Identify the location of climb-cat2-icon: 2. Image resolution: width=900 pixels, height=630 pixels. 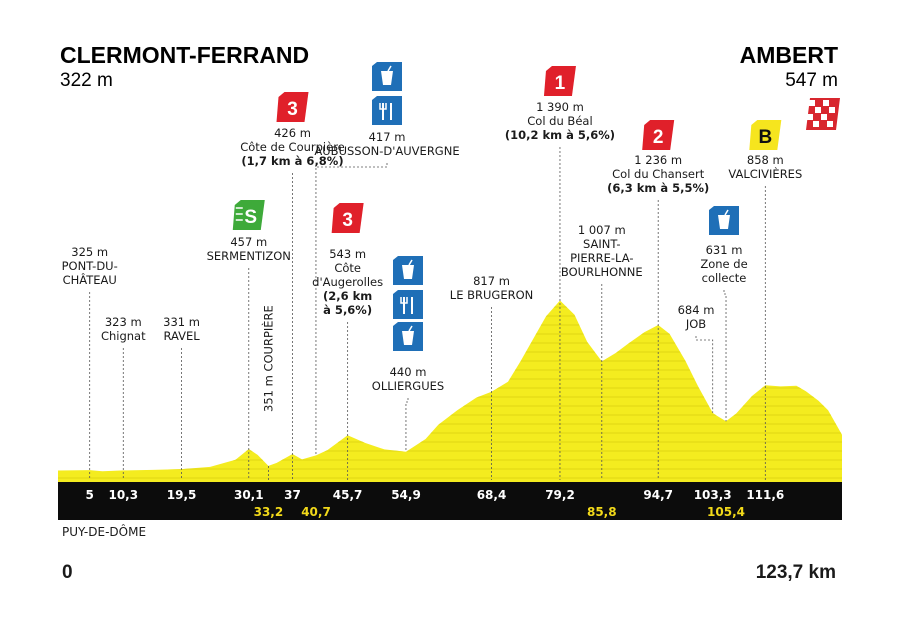
(658, 135).